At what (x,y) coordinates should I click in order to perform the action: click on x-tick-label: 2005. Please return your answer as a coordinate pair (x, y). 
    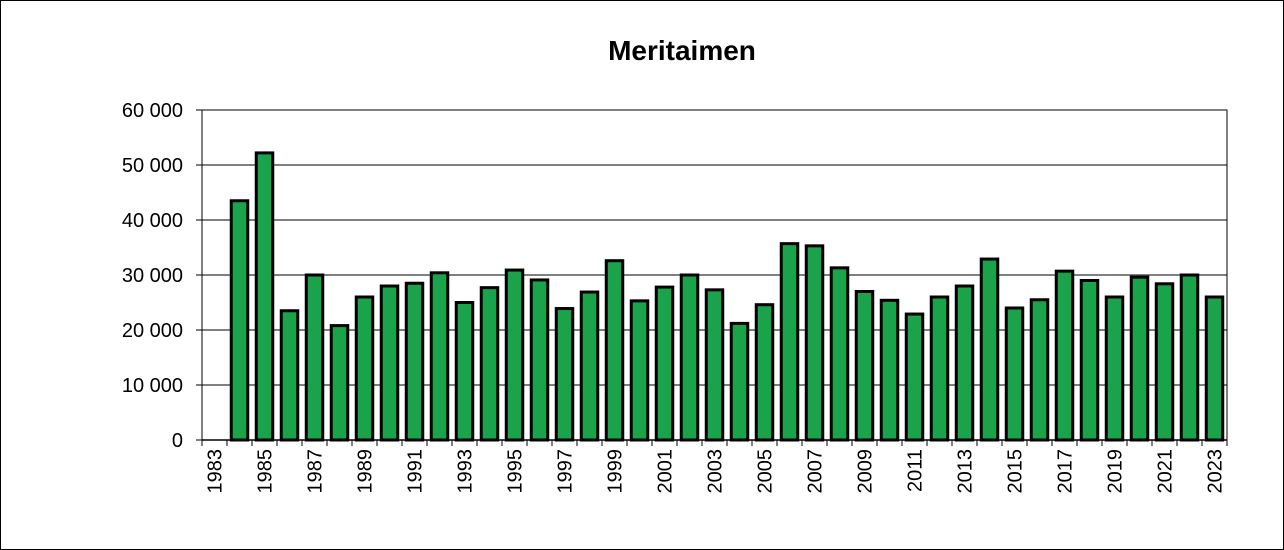
    Looking at the image, I should click on (766, 471).